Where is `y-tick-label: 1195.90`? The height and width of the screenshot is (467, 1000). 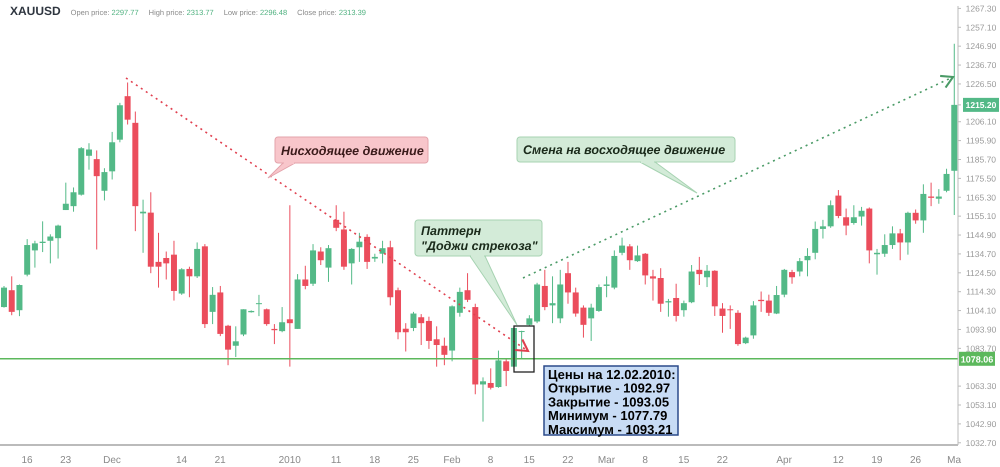
y-tick-label: 1195.90 is located at coordinates (981, 141).